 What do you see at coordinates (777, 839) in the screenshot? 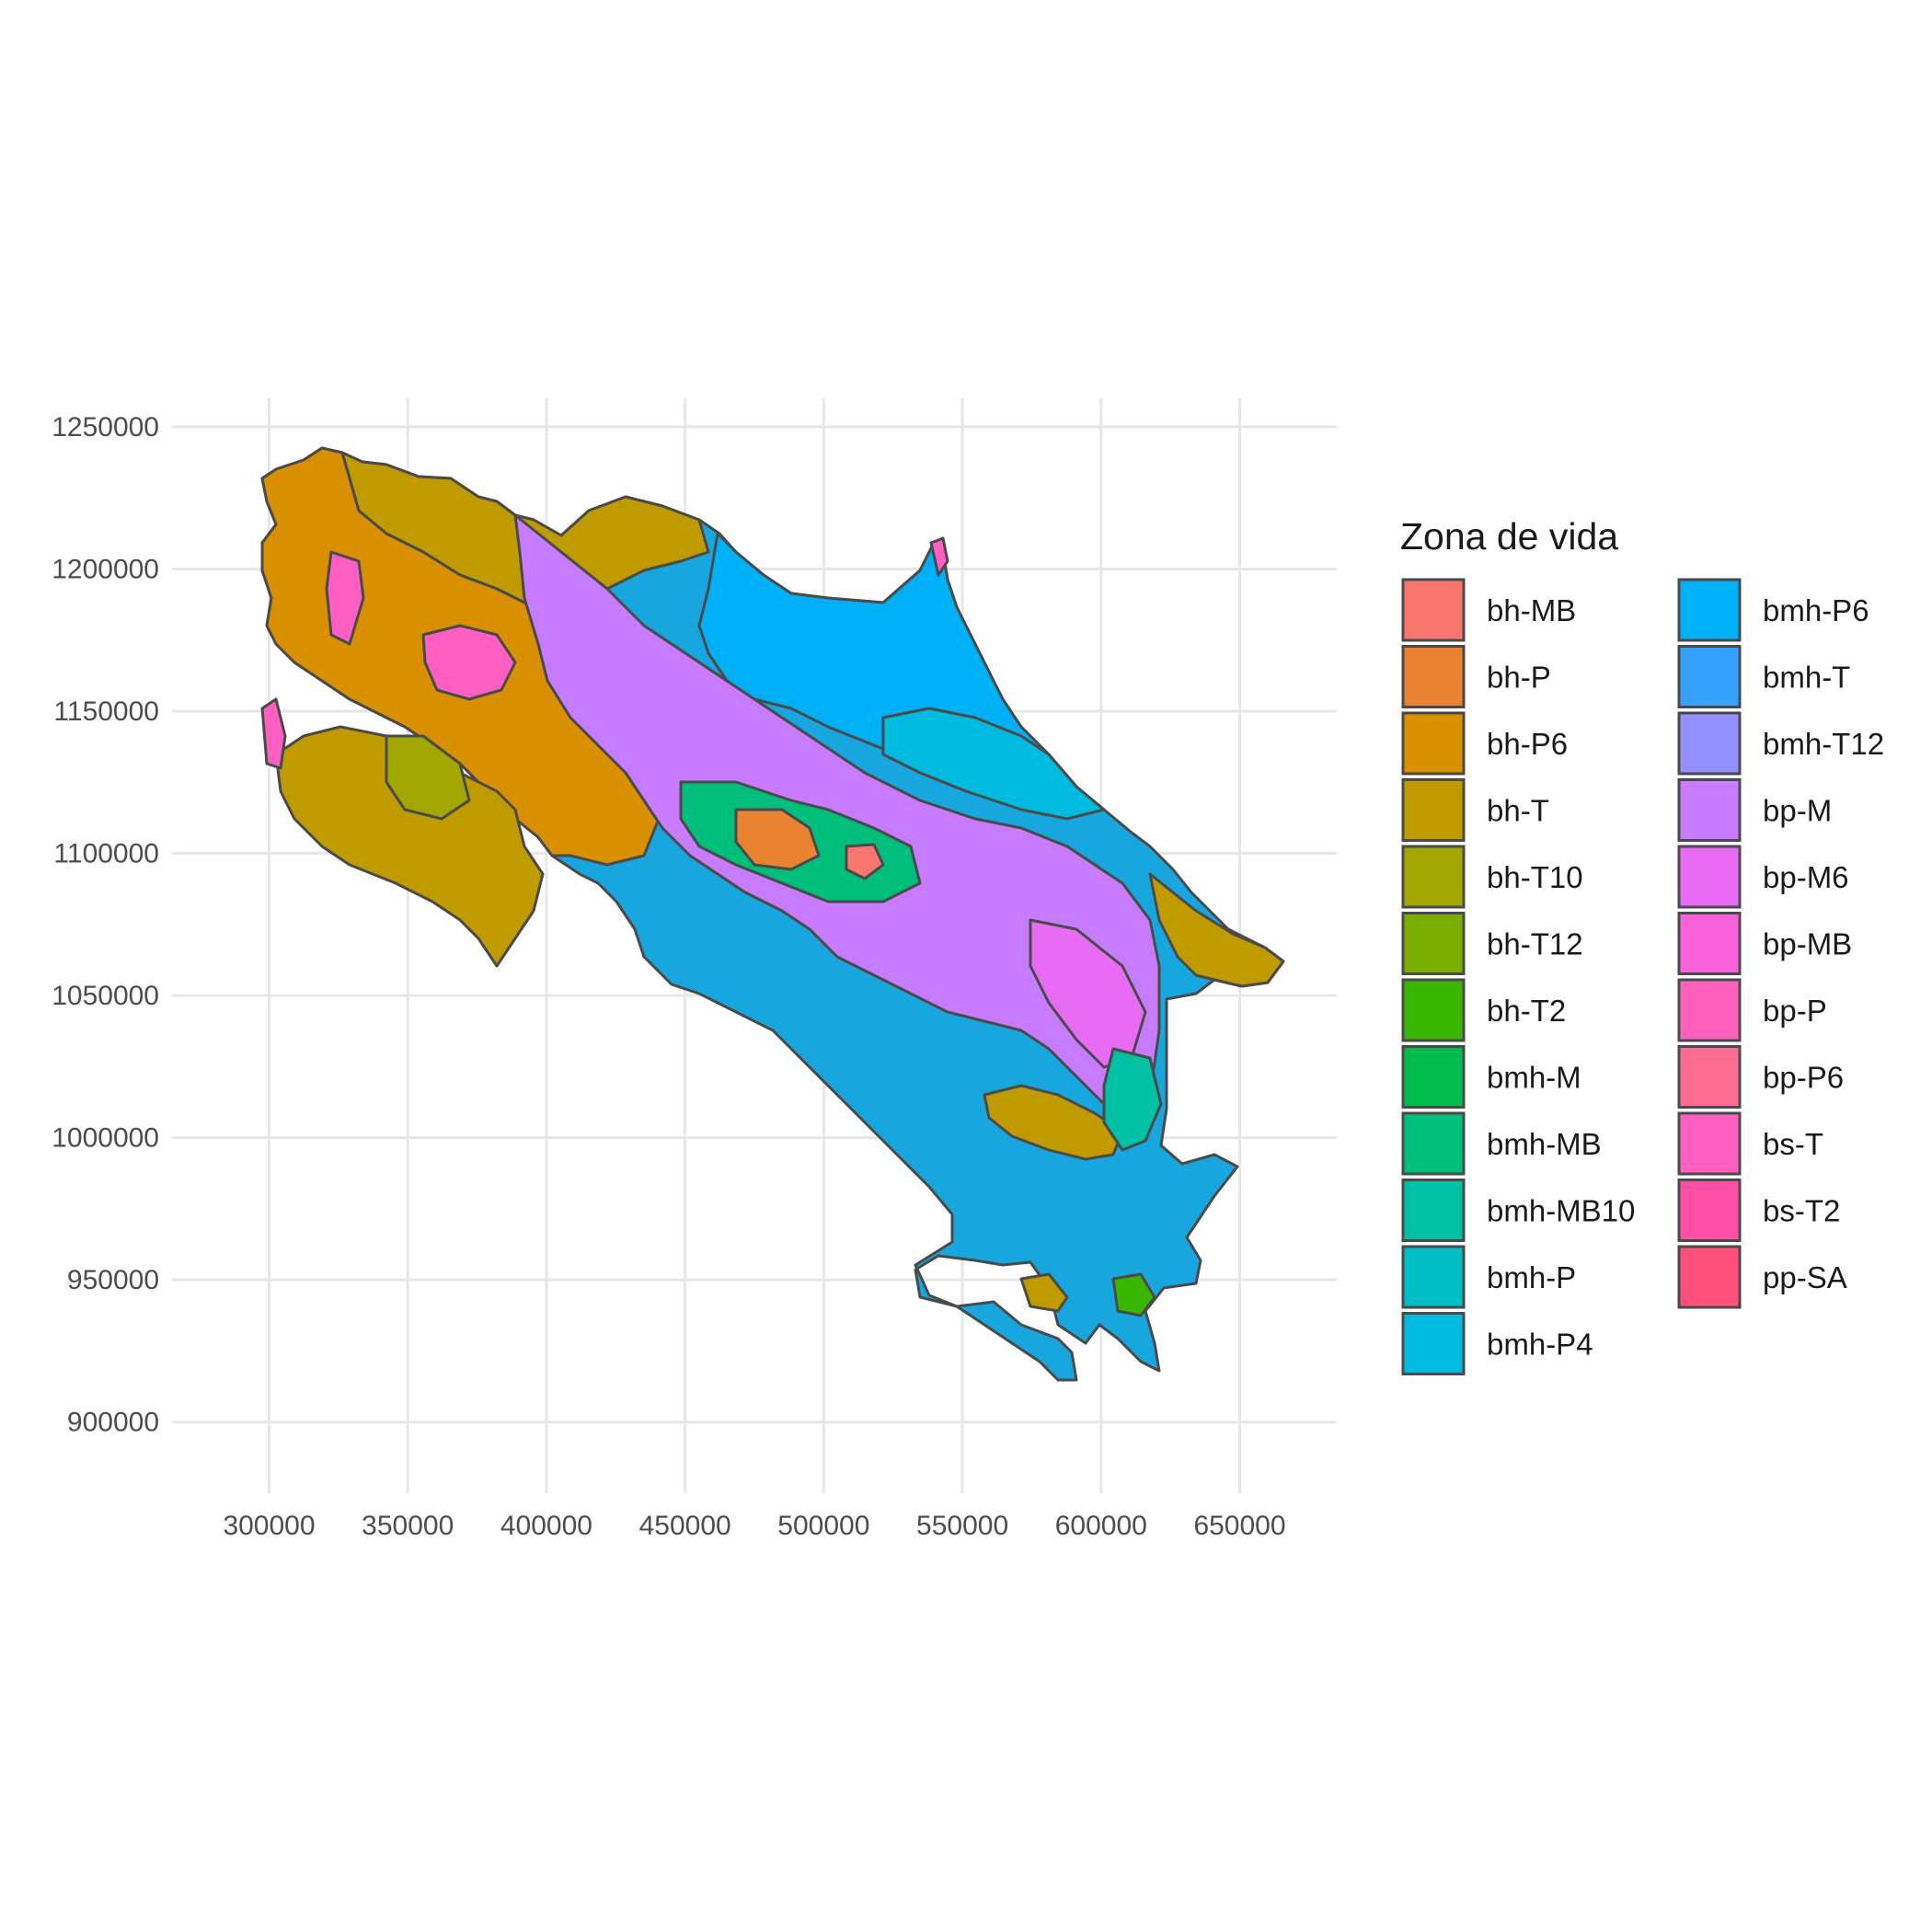
I see `map-region-bh-p` at bounding box center [777, 839].